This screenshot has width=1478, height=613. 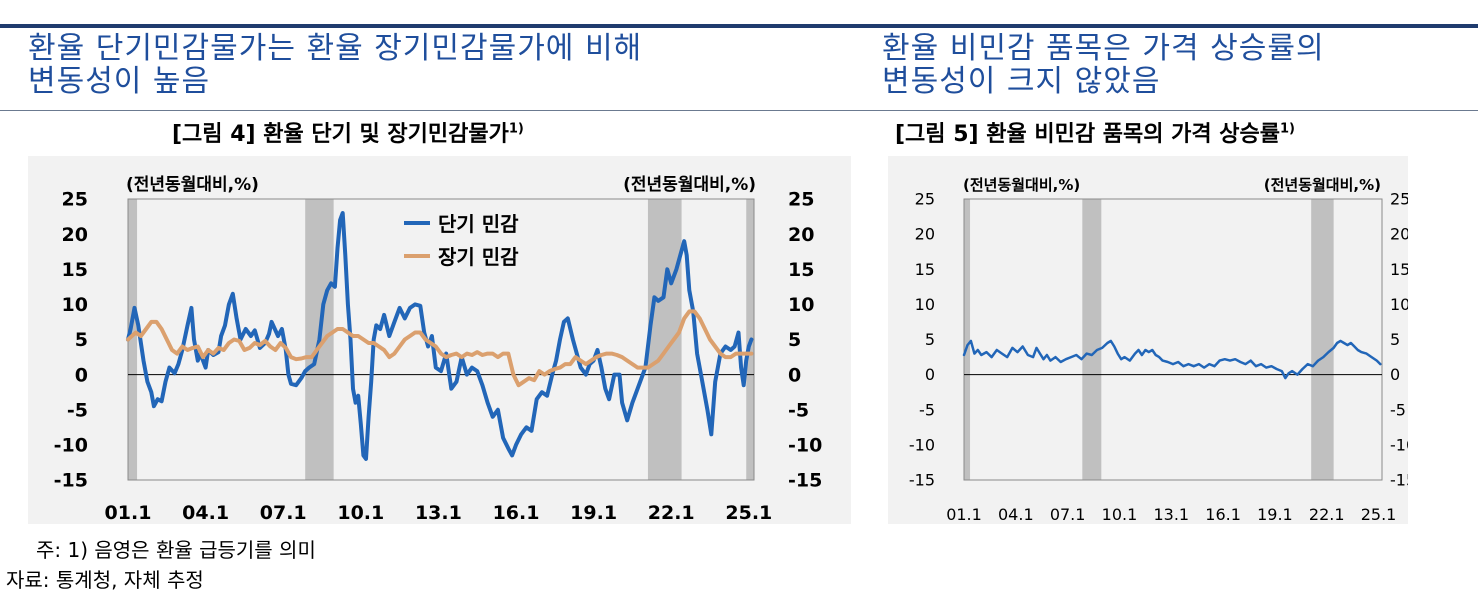 I want to click on figure4-title: [그림 4] 환율 단기 및 장기민감물가1), so click(x=348, y=132).